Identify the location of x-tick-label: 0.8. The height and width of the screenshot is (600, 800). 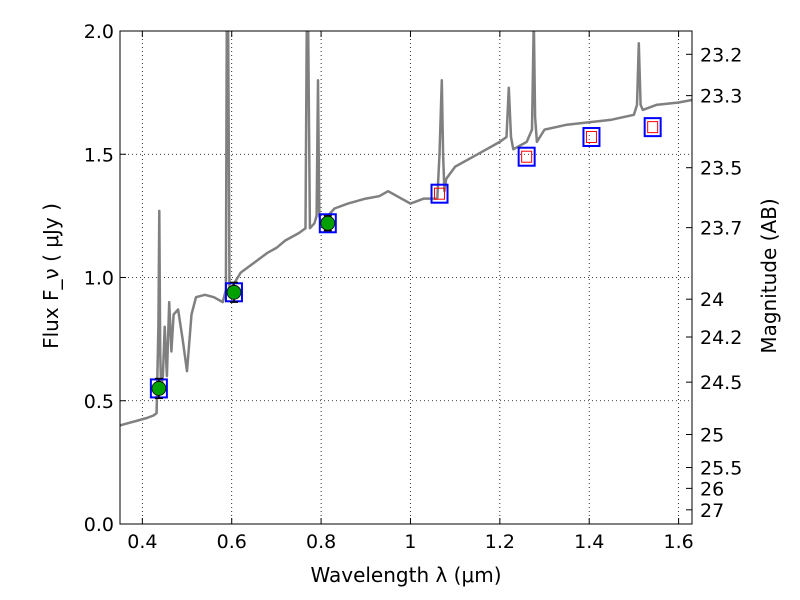
(321, 542).